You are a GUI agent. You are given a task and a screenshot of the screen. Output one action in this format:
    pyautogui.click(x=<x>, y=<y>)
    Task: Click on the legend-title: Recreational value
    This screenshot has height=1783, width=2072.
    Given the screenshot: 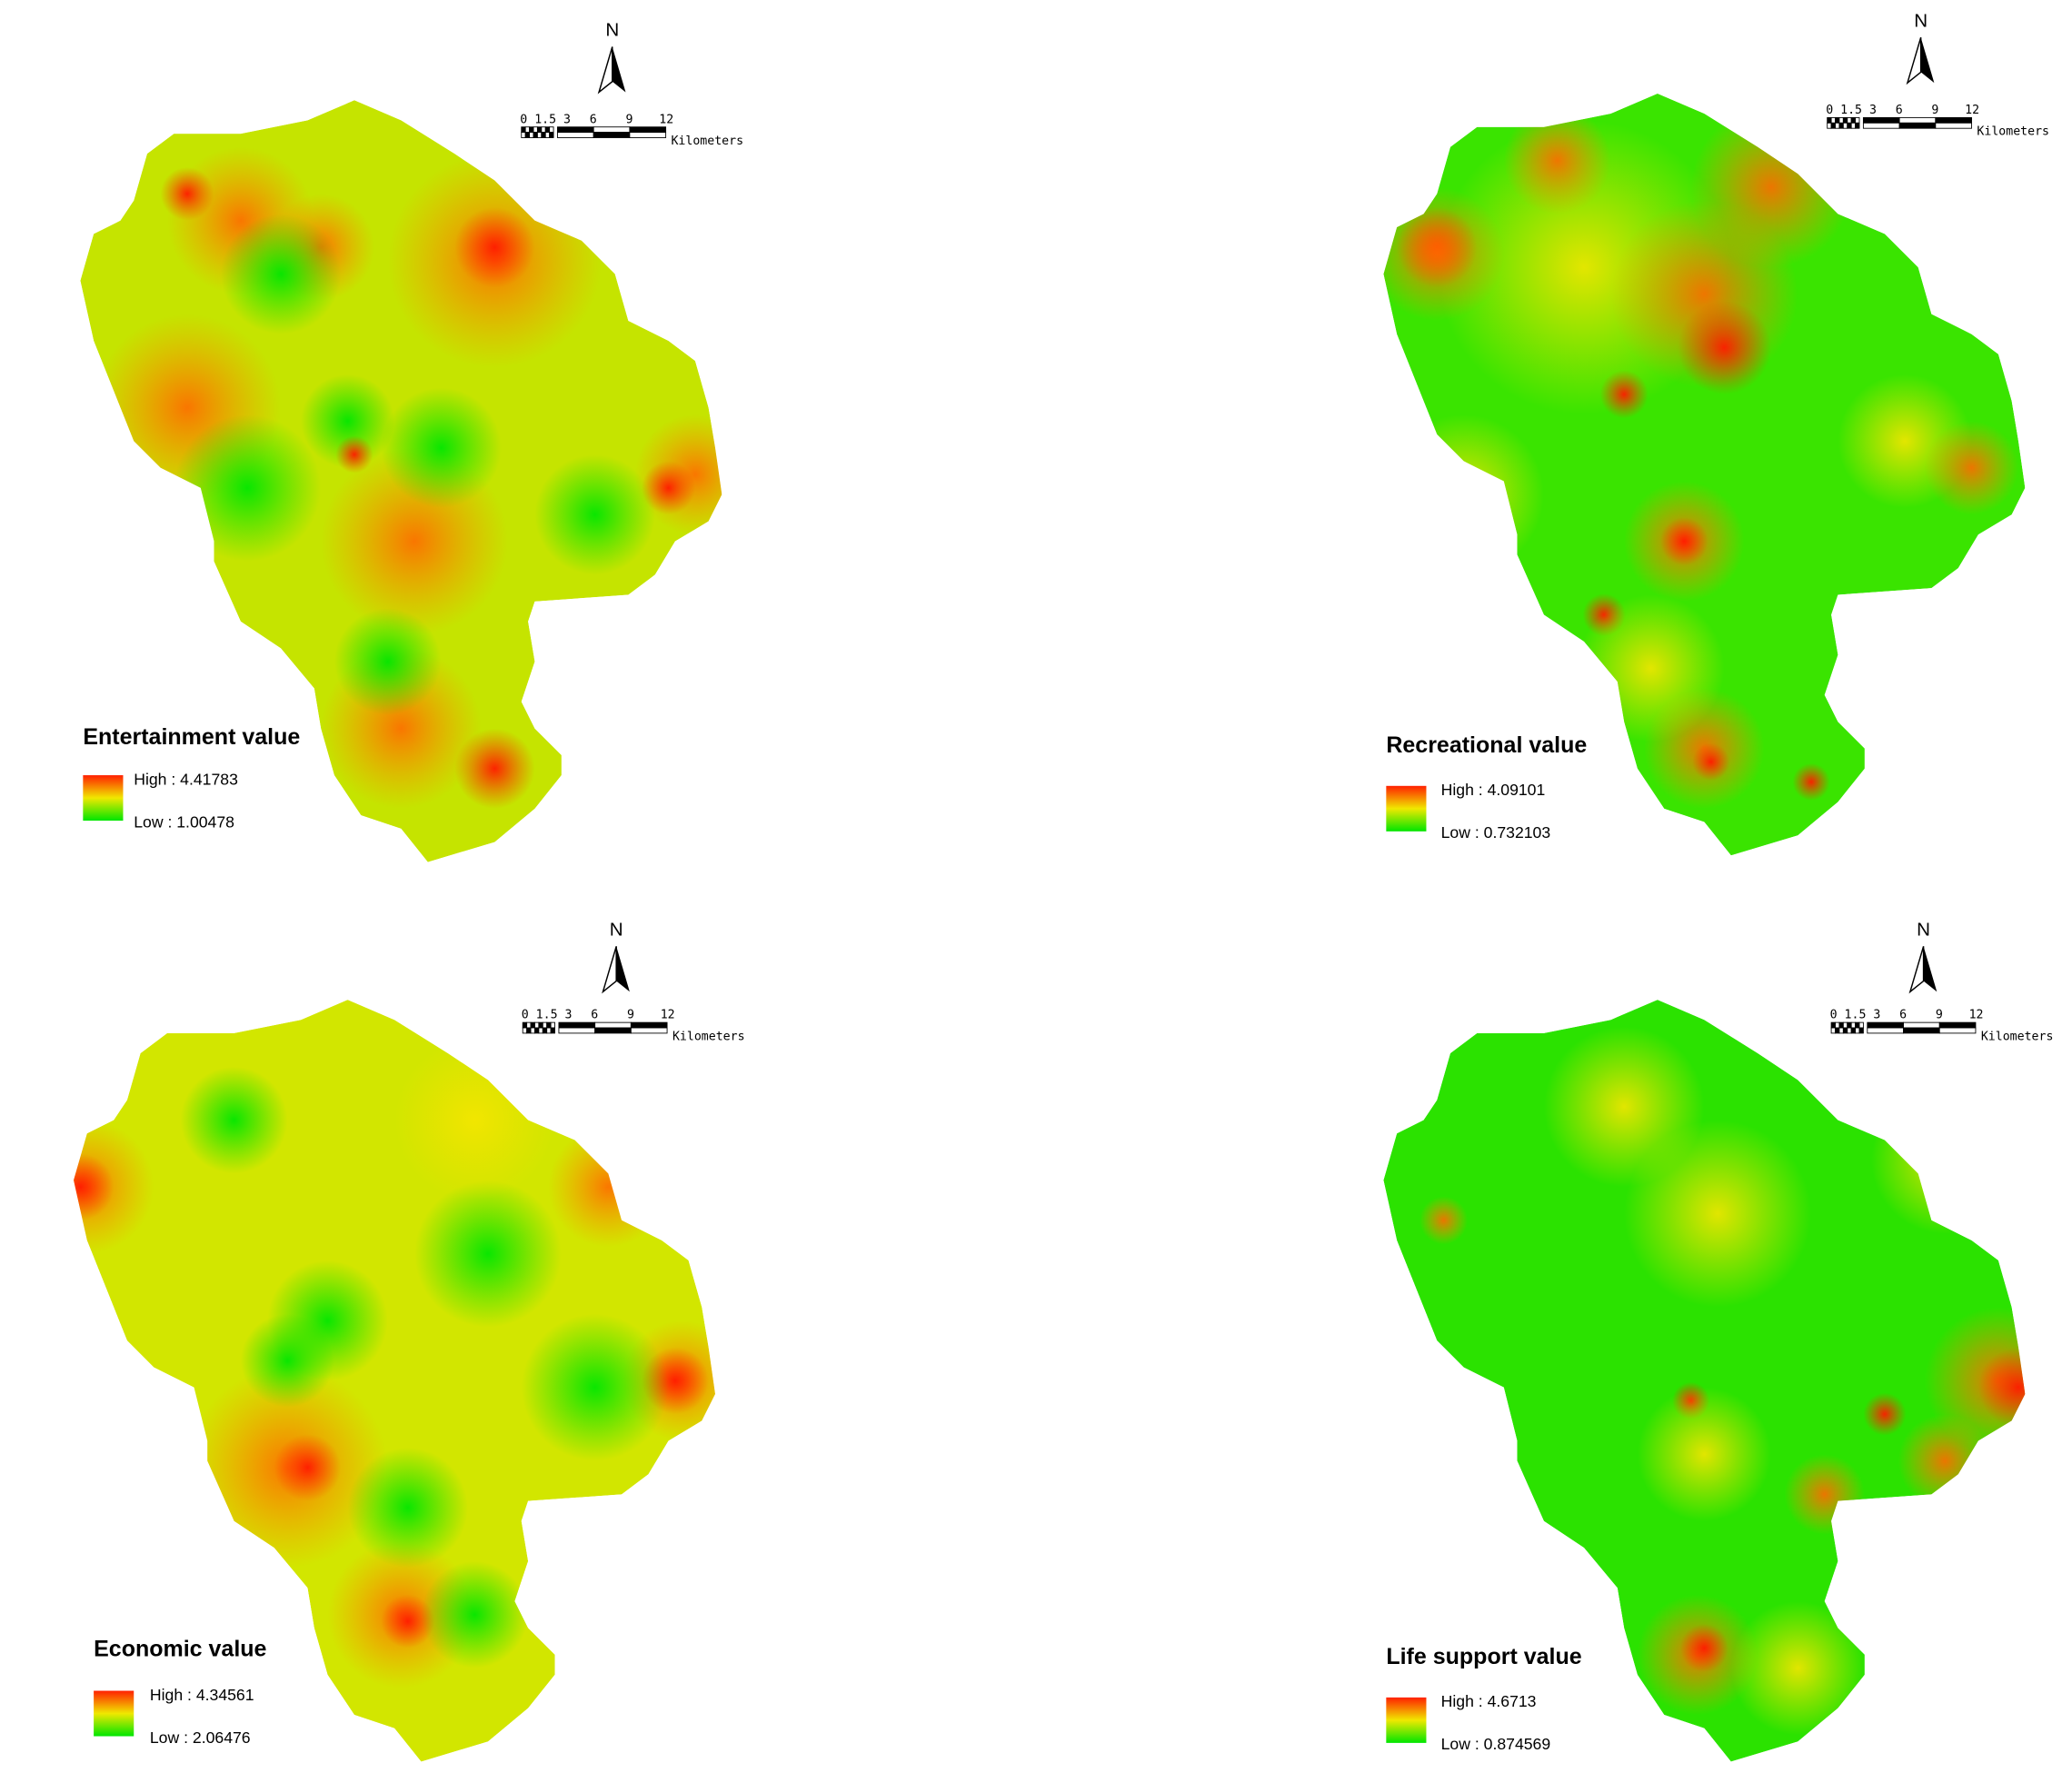 What is the action you would take?
    pyautogui.click(x=1486, y=745)
    